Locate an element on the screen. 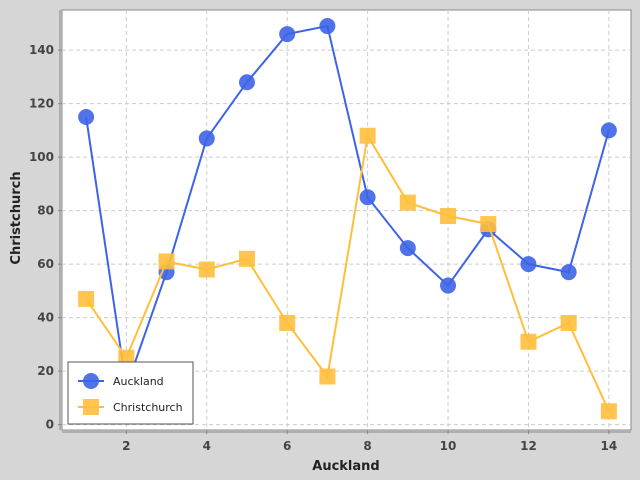 This screenshot has width=640, height=480. x-tick-label: 2 is located at coordinates (126, 446).